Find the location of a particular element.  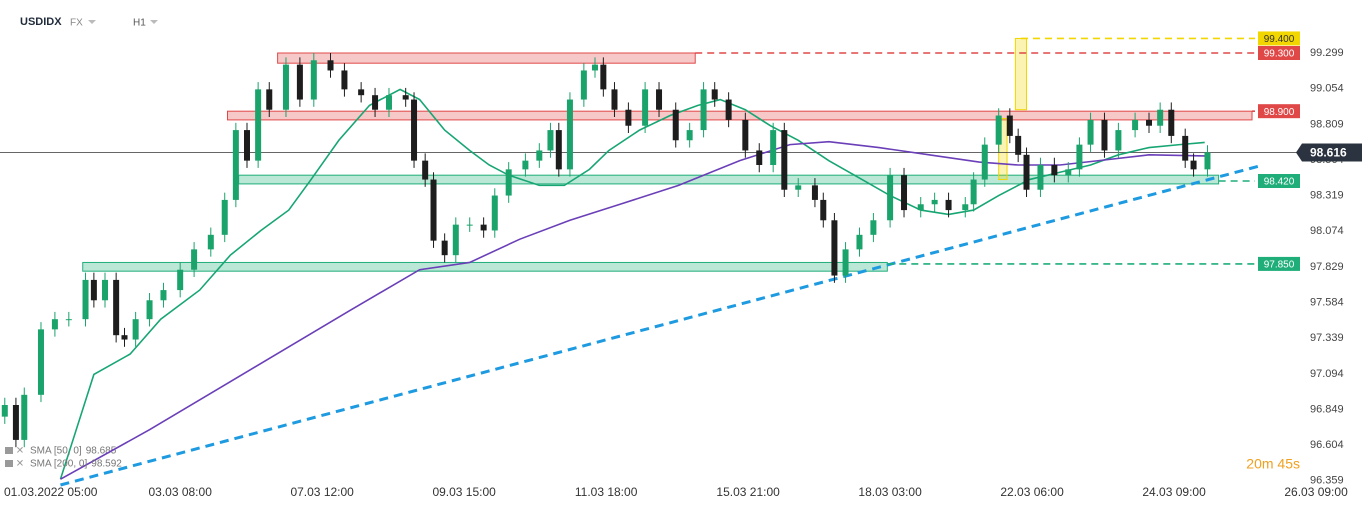

y-tick-label: 99.054 is located at coordinates (1327, 89).